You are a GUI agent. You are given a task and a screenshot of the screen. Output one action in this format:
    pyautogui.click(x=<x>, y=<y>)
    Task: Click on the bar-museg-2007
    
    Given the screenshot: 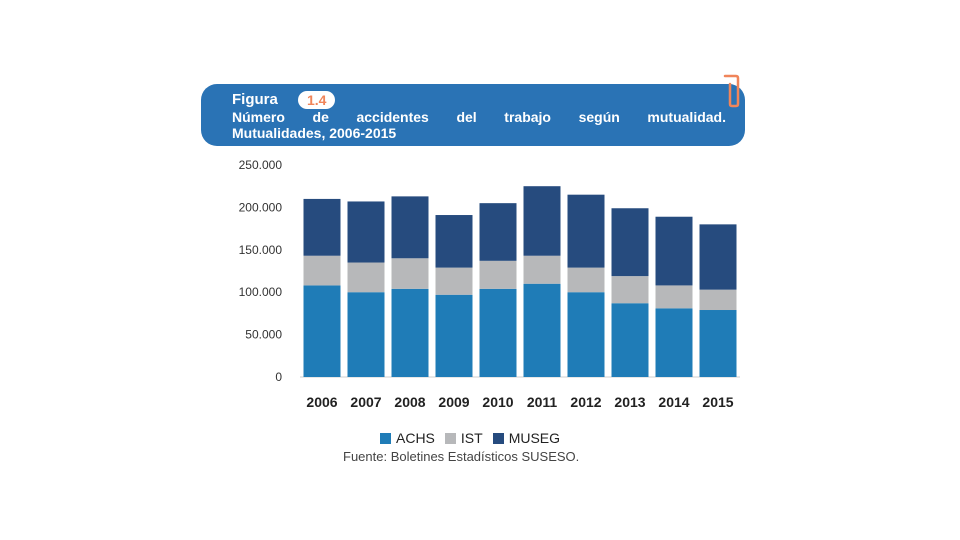 What is the action you would take?
    pyautogui.click(x=366, y=232)
    